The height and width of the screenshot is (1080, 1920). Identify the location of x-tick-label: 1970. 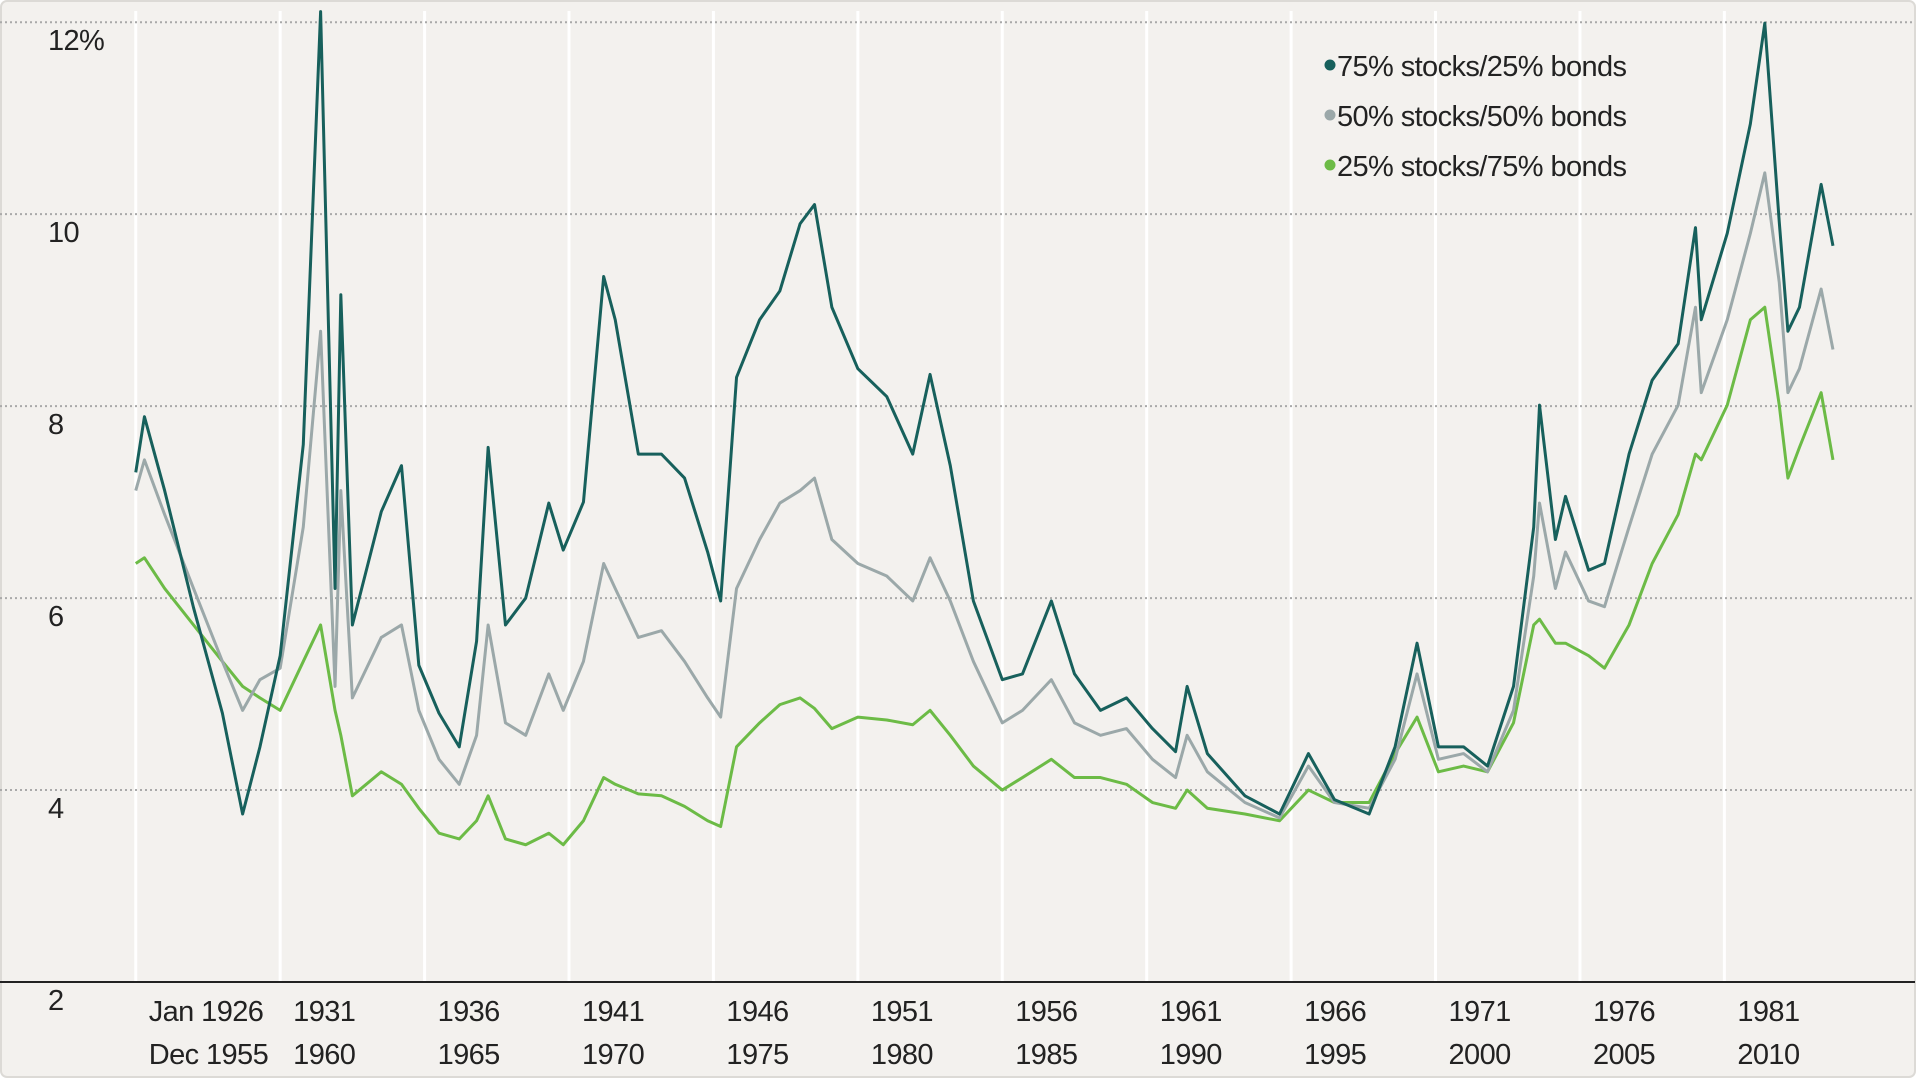
(613, 1055).